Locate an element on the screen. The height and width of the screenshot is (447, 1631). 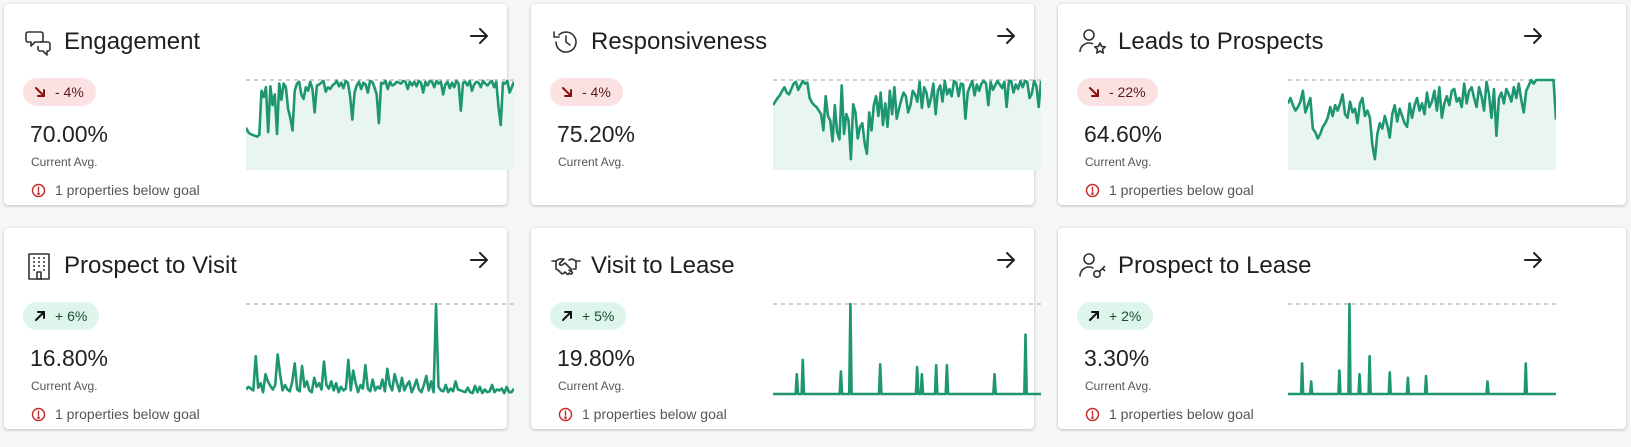
card-header: Prospect to Visit is located at coordinates (255, 266).